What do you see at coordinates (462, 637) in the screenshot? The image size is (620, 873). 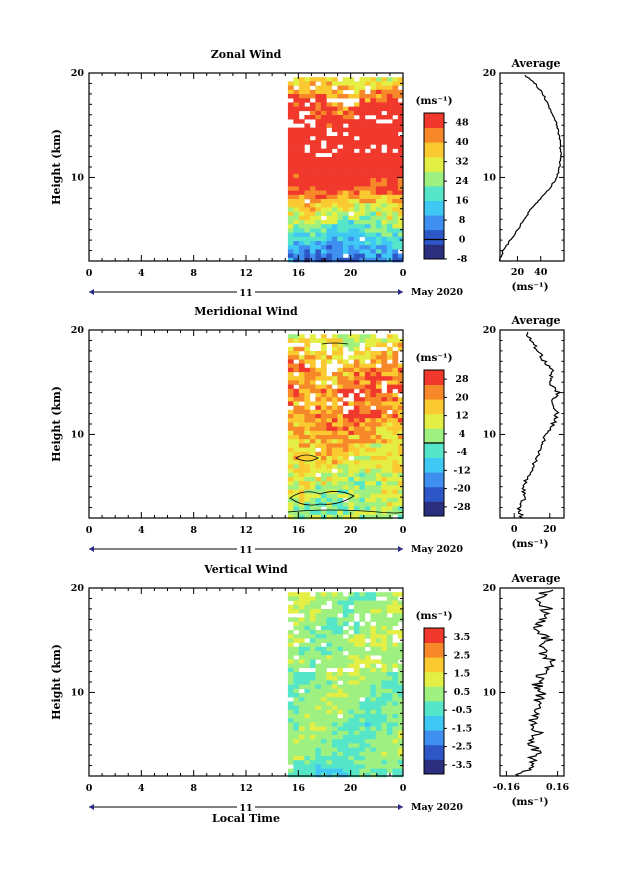 I see `colorbar-label: 3.5` at bounding box center [462, 637].